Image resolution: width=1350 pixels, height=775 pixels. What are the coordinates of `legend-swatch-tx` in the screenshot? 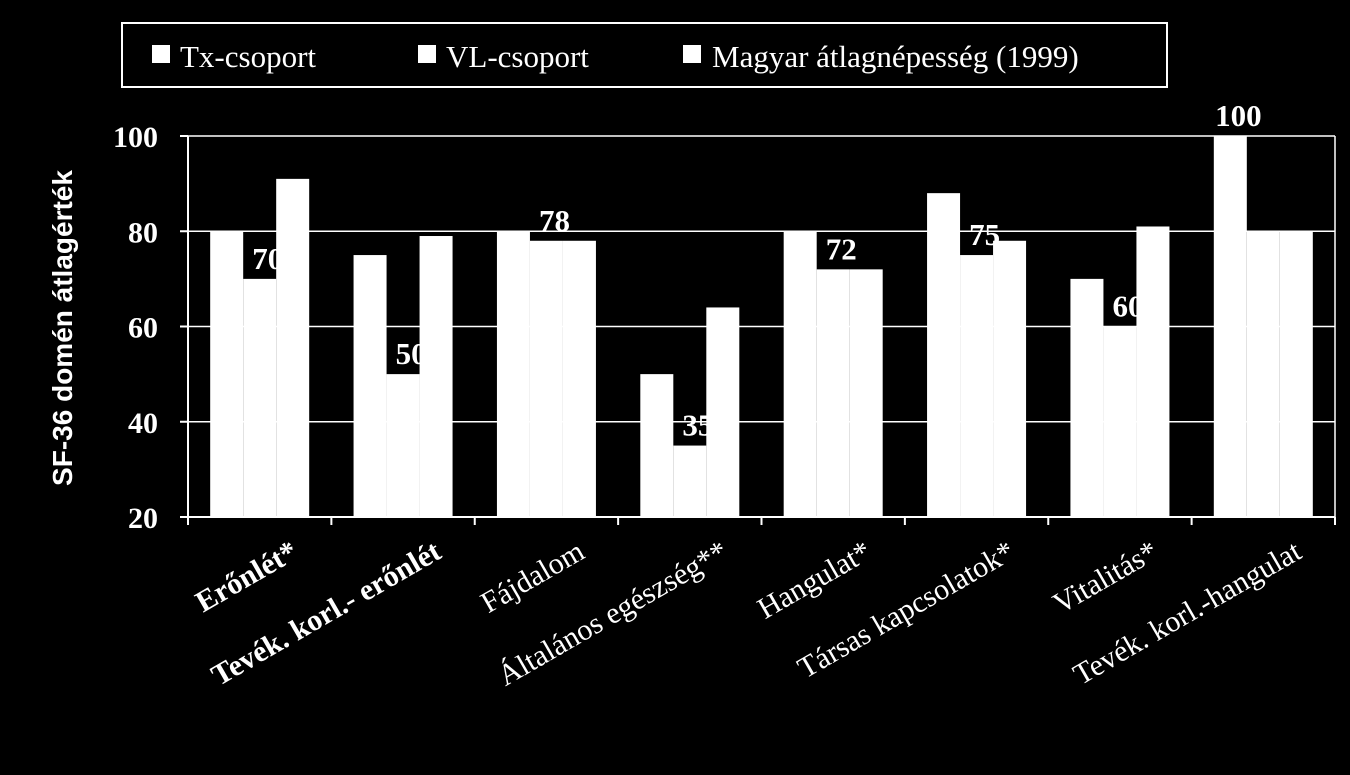 It's located at (161, 54).